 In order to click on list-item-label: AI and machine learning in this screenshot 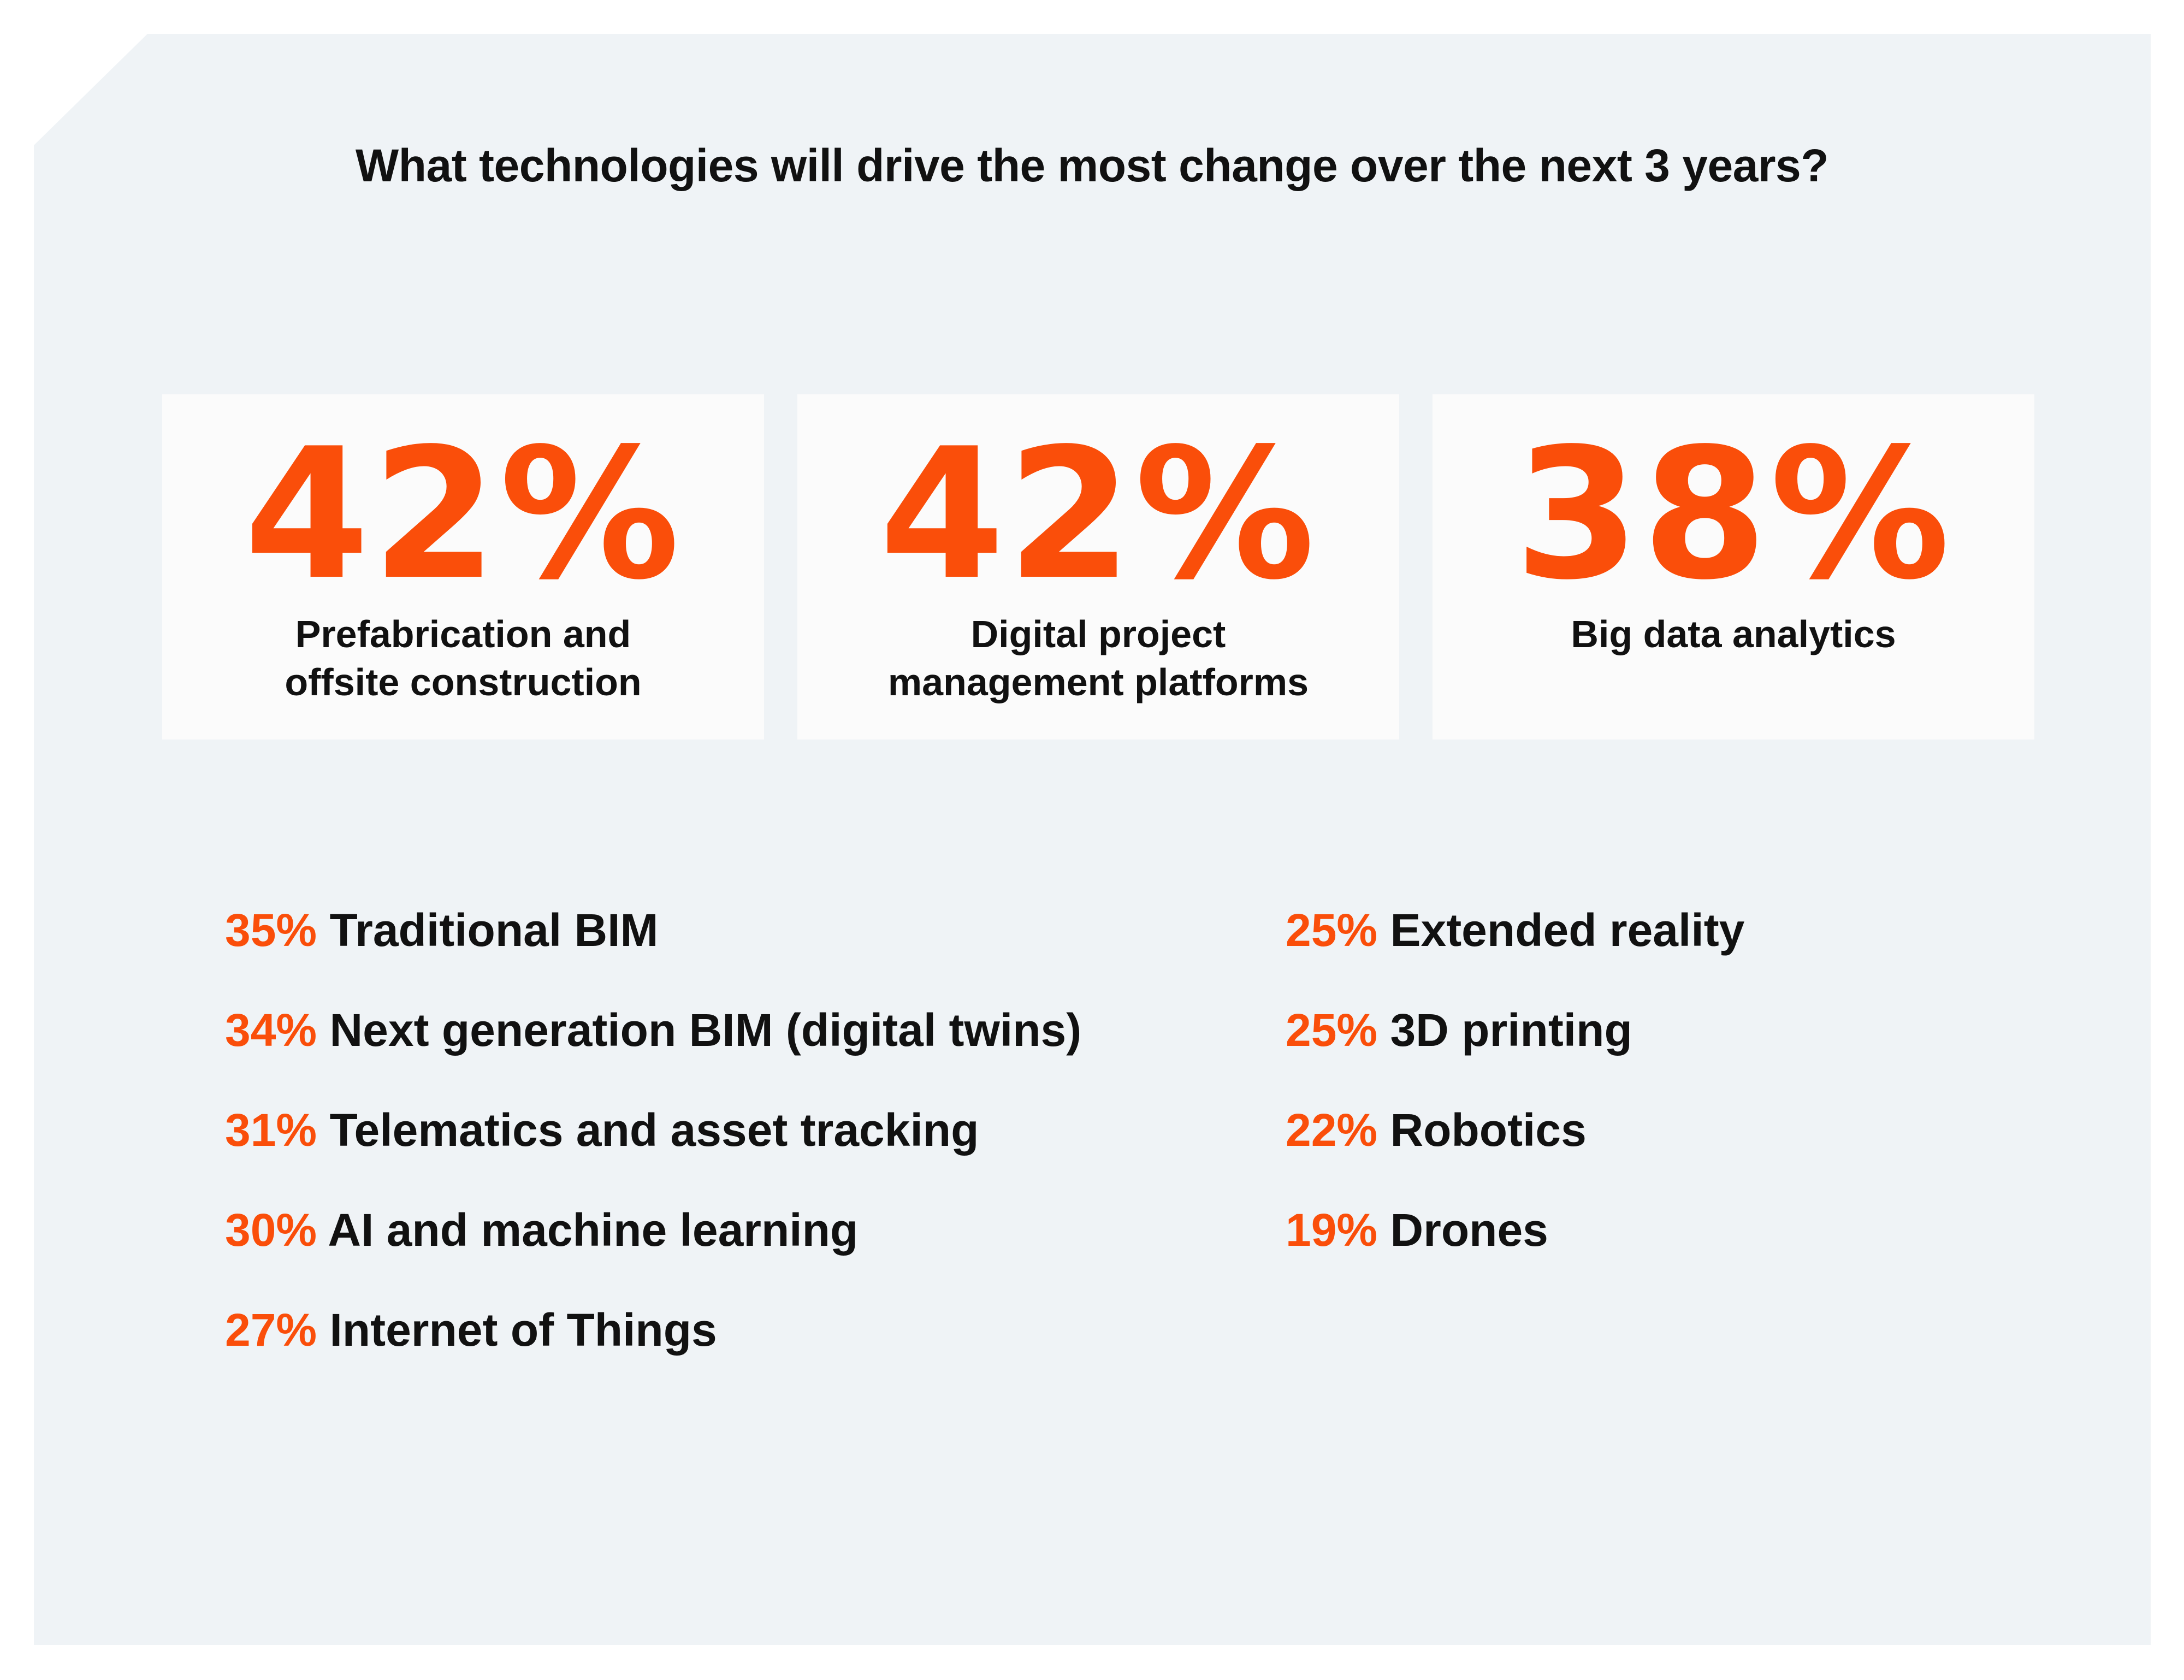, I will do `click(593, 1230)`.